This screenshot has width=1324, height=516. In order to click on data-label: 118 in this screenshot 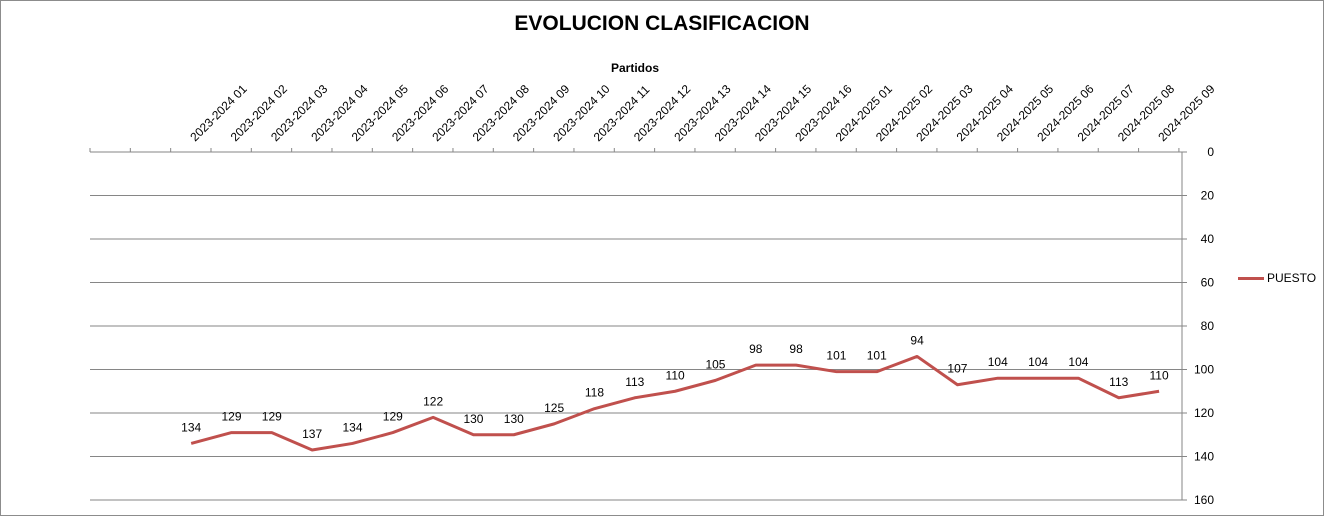, I will do `click(594, 393)`.